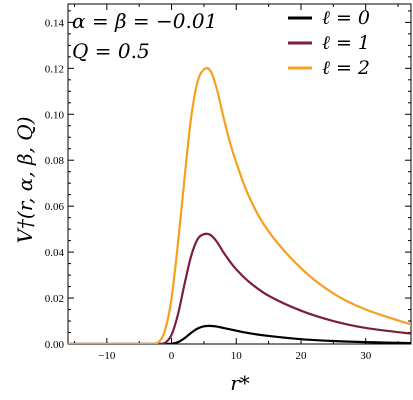 The height and width of the screenshot is (400, 413). I want to click on y-tick-label: 0.12, so click(54, 69).